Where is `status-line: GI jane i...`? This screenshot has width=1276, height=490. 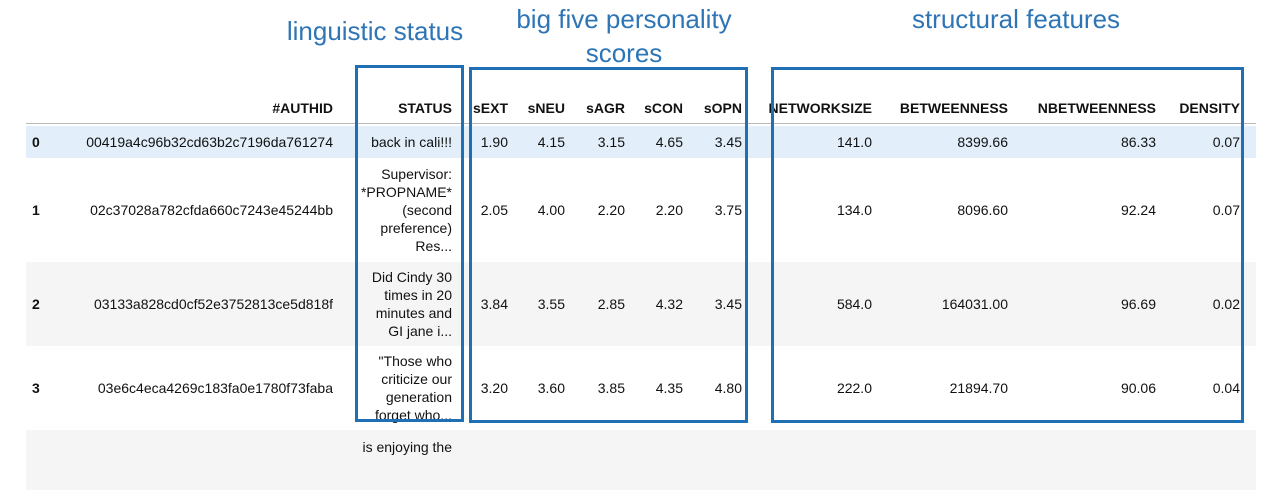 status-line: GI jane i... is located at coordinates (420, 331).